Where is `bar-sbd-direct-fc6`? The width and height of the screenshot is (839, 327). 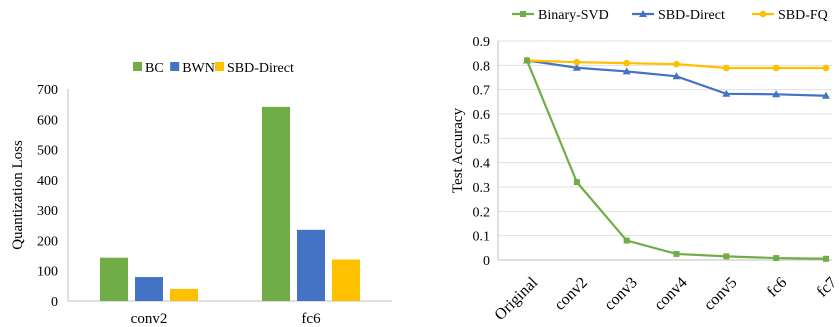
bar-sbd-direct-fc6 is located at coordinates (346, 280).